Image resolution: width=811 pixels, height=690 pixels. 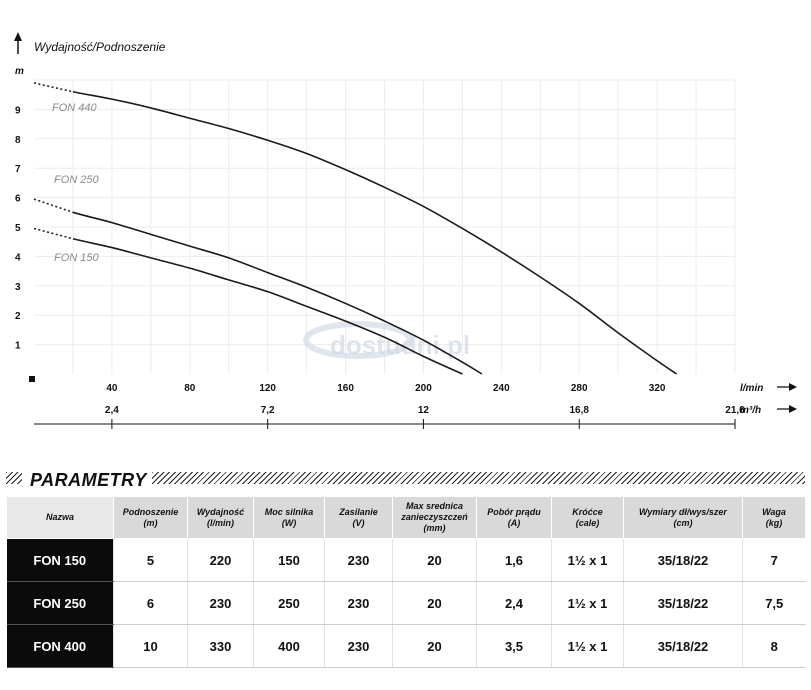 What do you see at coordinates (267, 388) in the screenshot?
I see `x-tick-label-primary: 120` at bounding box center [267, 388].